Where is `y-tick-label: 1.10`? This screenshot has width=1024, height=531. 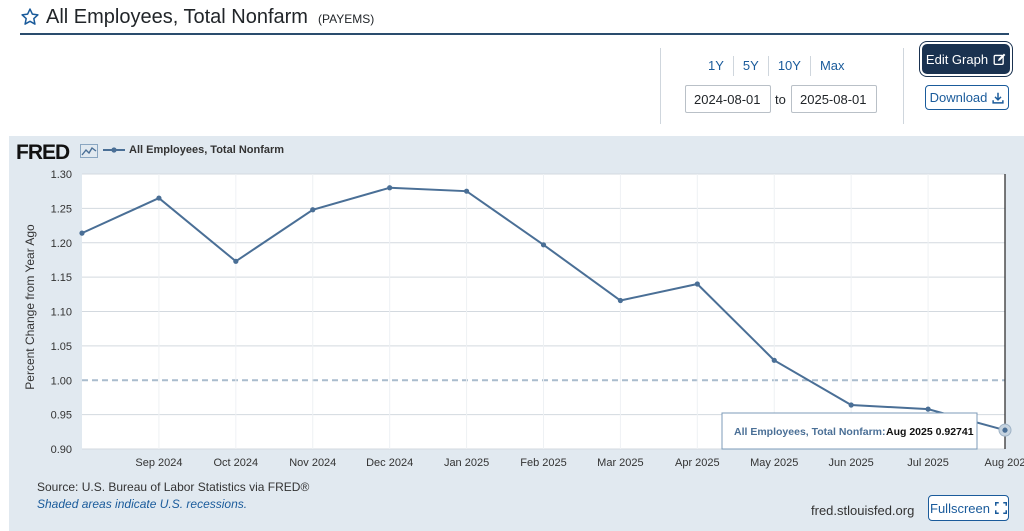 y-tick-label: 1.10 is located at coordinates (61, 313).